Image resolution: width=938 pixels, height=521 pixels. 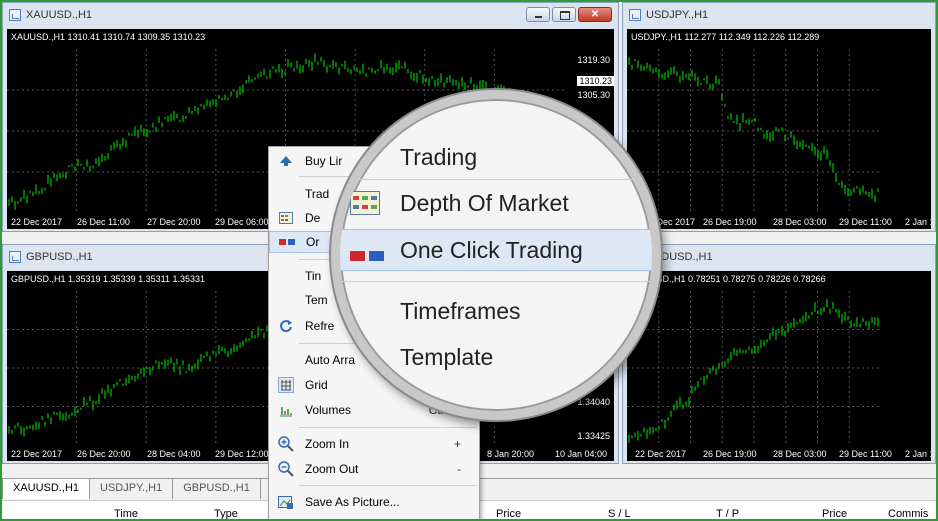 I want to click on time-label: 2 Jan 1, so click(x=918, y=222).